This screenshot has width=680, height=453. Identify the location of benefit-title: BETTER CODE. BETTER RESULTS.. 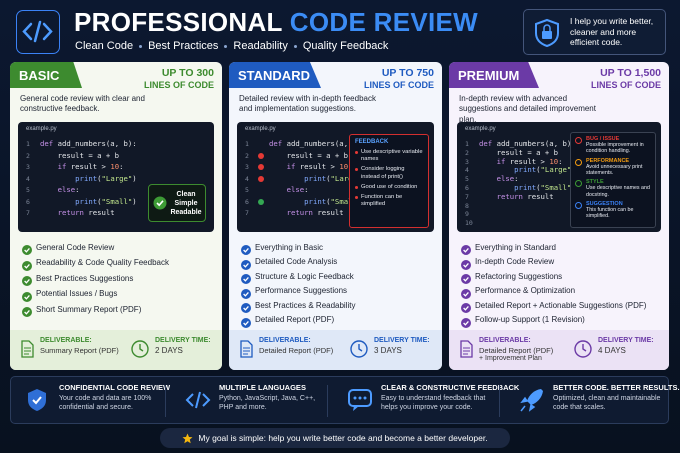
(616, 387).